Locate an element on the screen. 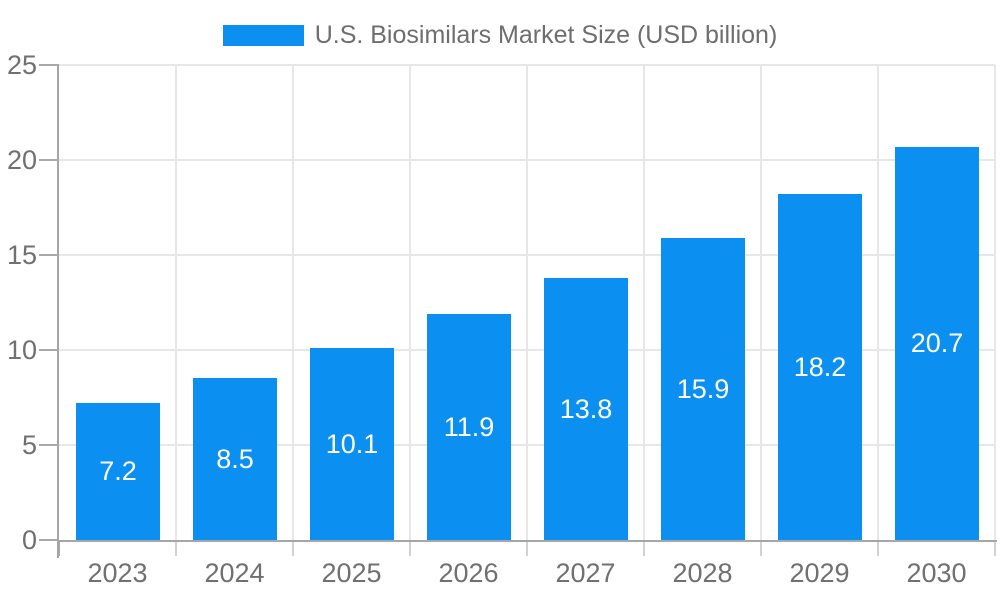  x-tick-label: 2030 is located at coordinates (936, 573).